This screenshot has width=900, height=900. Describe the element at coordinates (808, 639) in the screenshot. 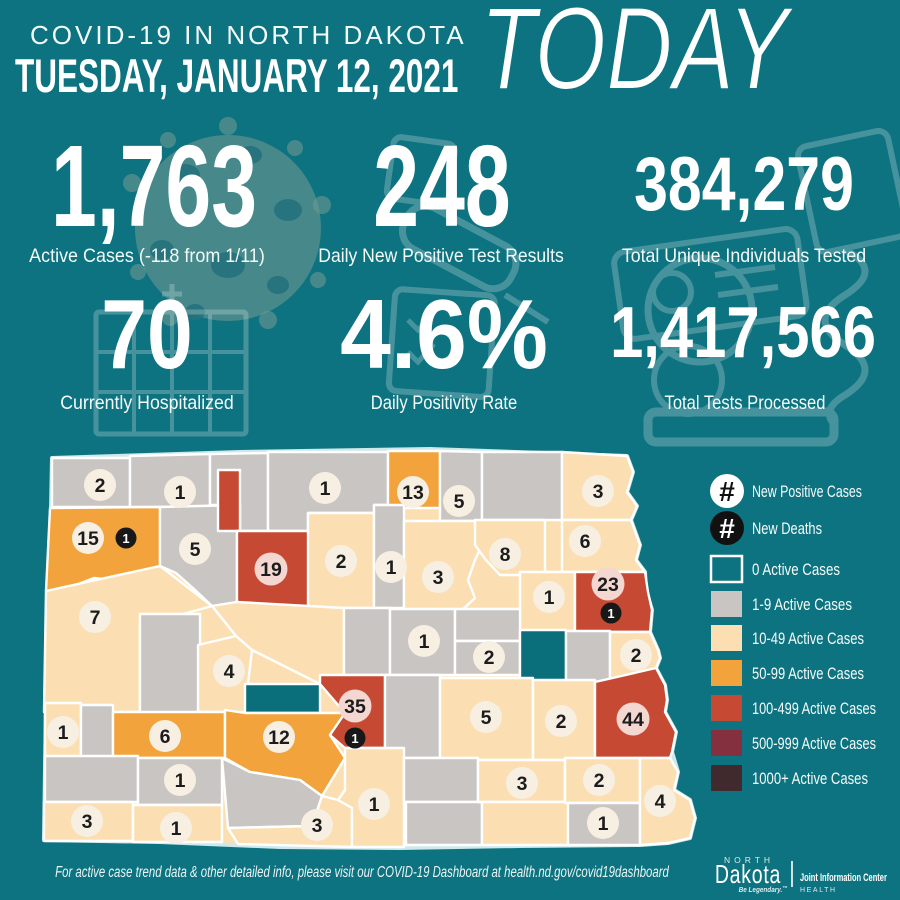

I see `svg-text: 10-49 Active Cases` at that location.